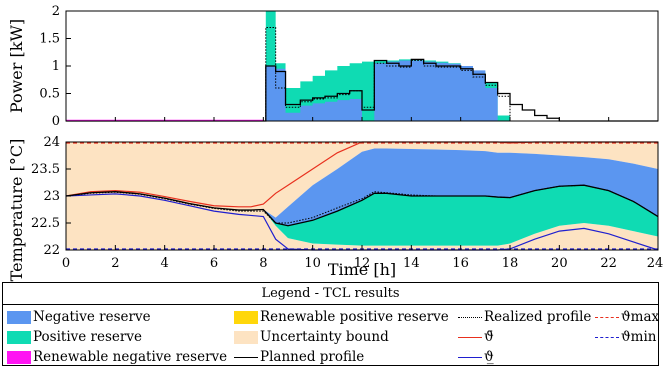 Image resolution: width=663 pixels, height=369 pixels. I want to click on legend-item: Negative reserve, so click(79, 317).